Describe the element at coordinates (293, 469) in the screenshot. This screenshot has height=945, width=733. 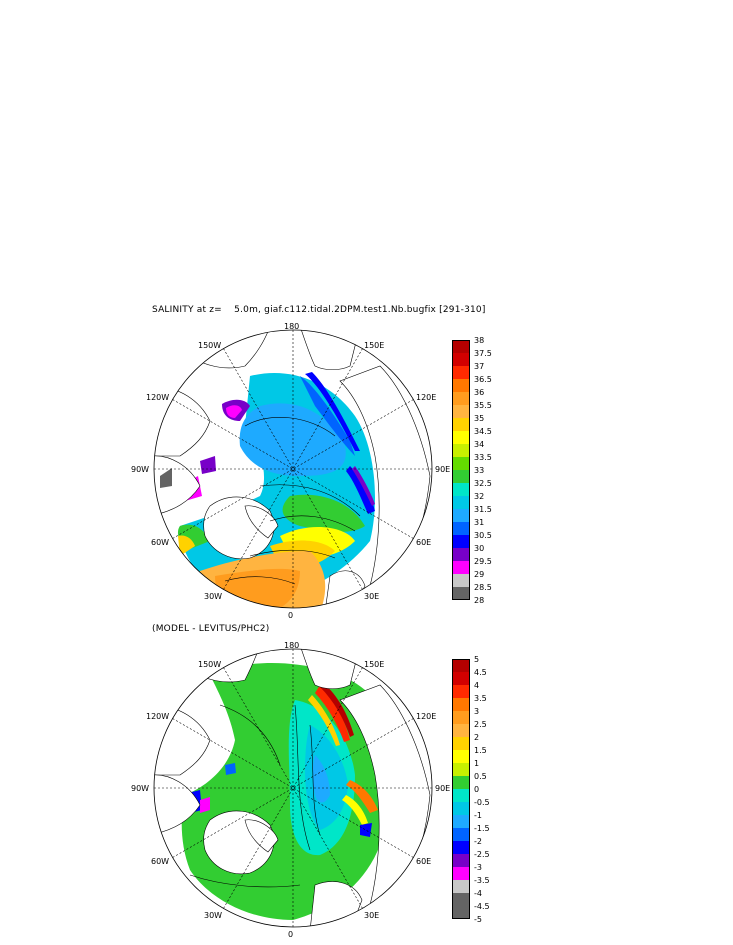
I see `top-salinity-map` at that location.